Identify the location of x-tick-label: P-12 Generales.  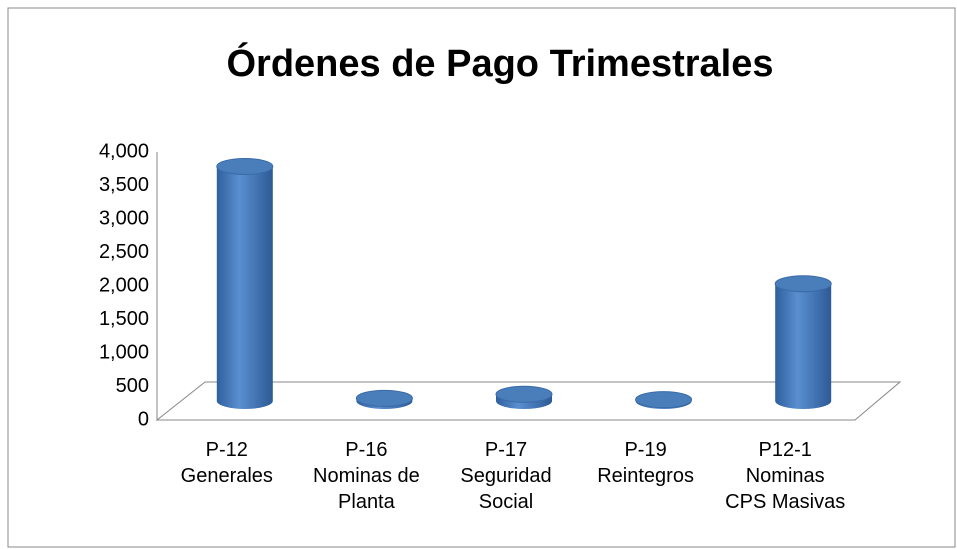
(226, 463).